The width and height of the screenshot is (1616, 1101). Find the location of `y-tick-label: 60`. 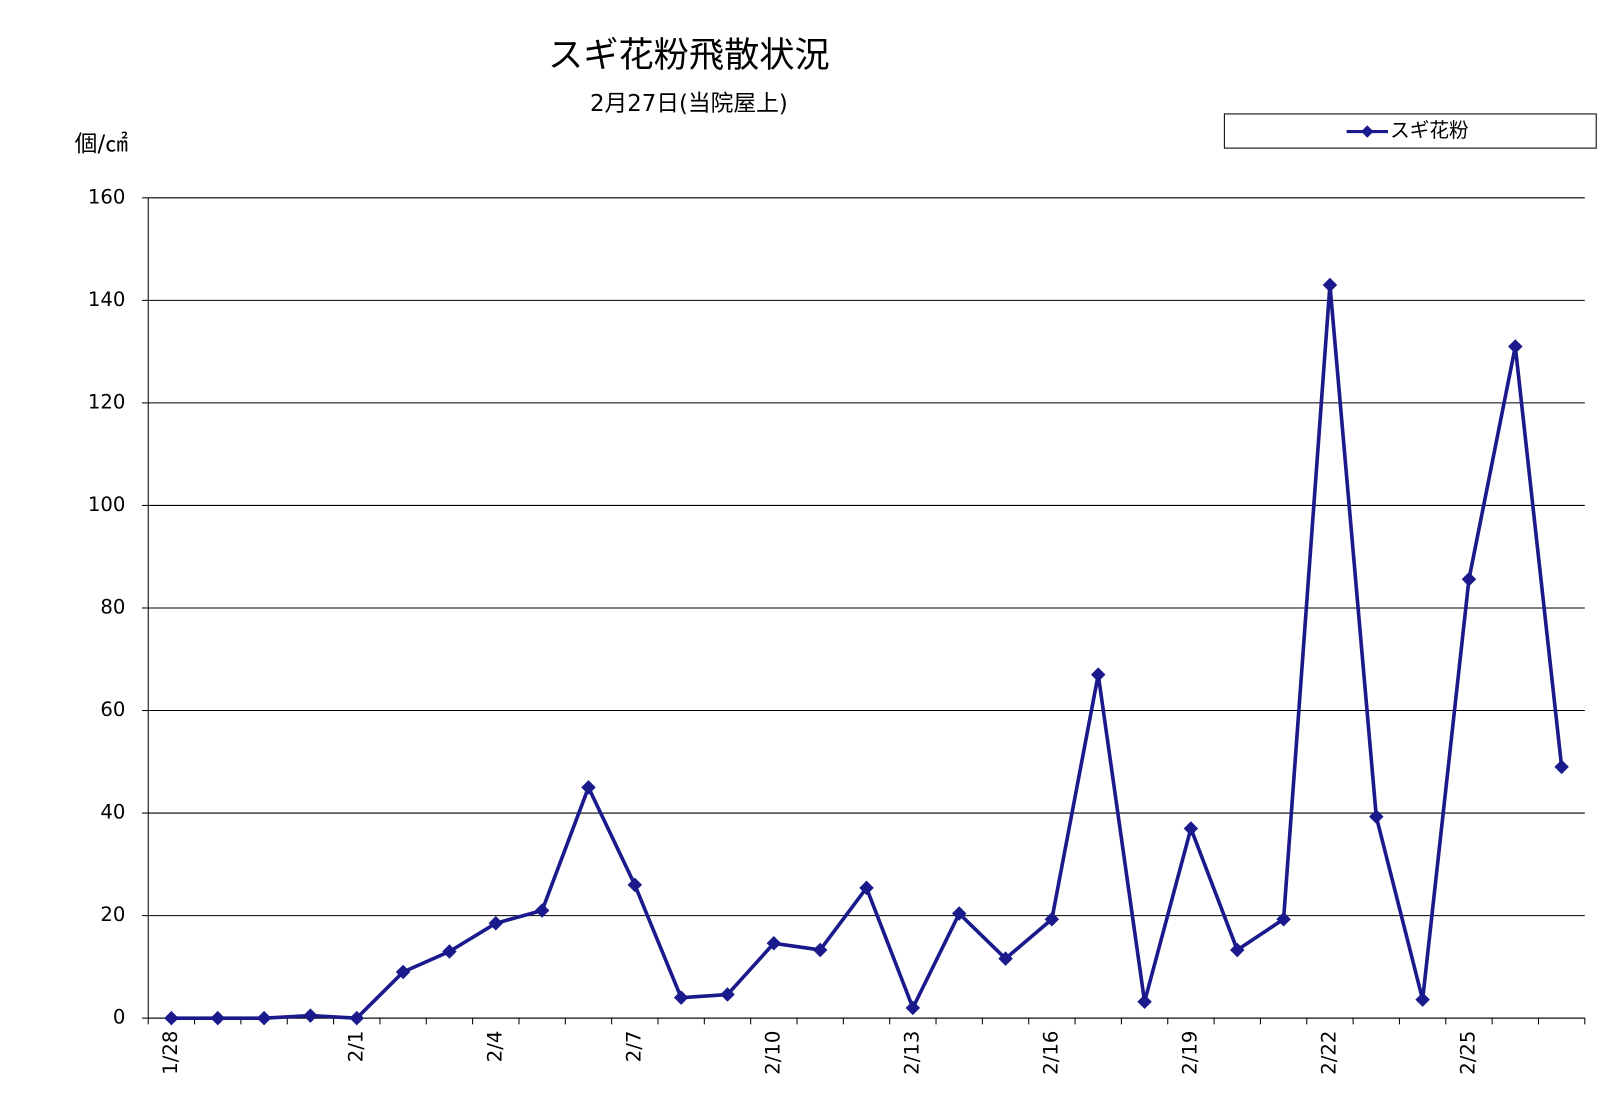

y-tick-label: 60 is located at coordinates (112, 709).